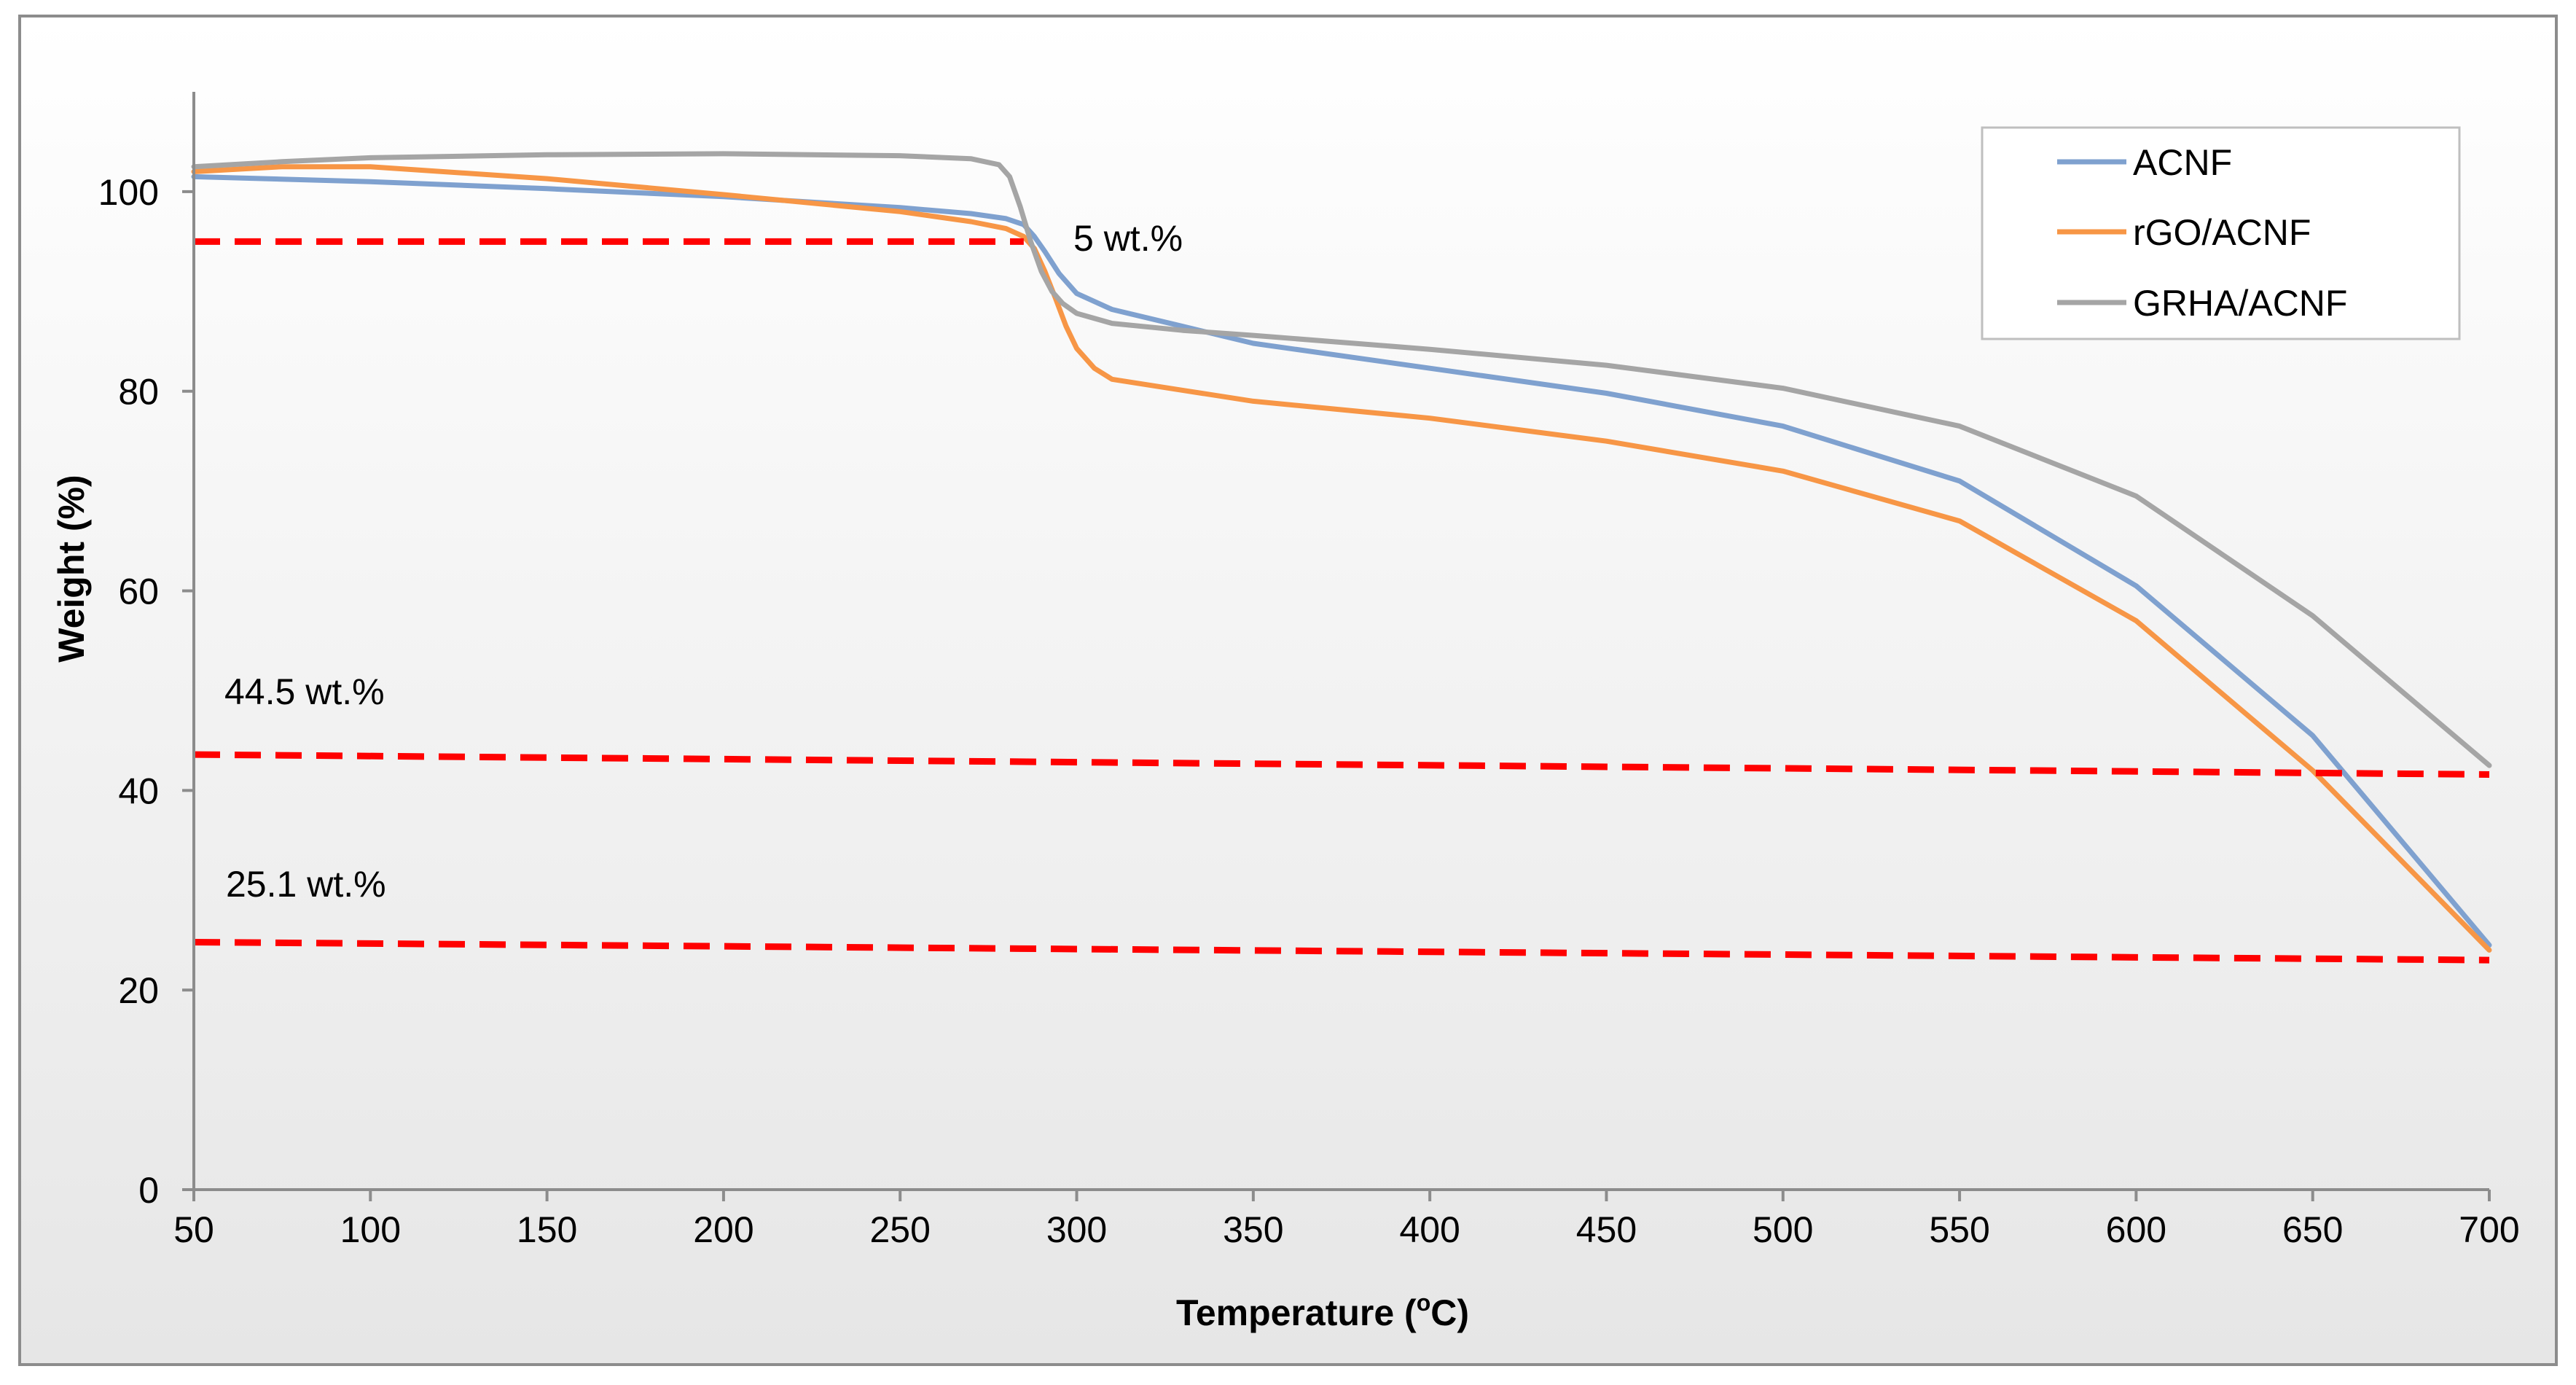 The height and width of the screenshot is (1385, 2576). I want to click on legend: ACNF rGO/ACNF GRHA/ACNF, so click(2221, 233).